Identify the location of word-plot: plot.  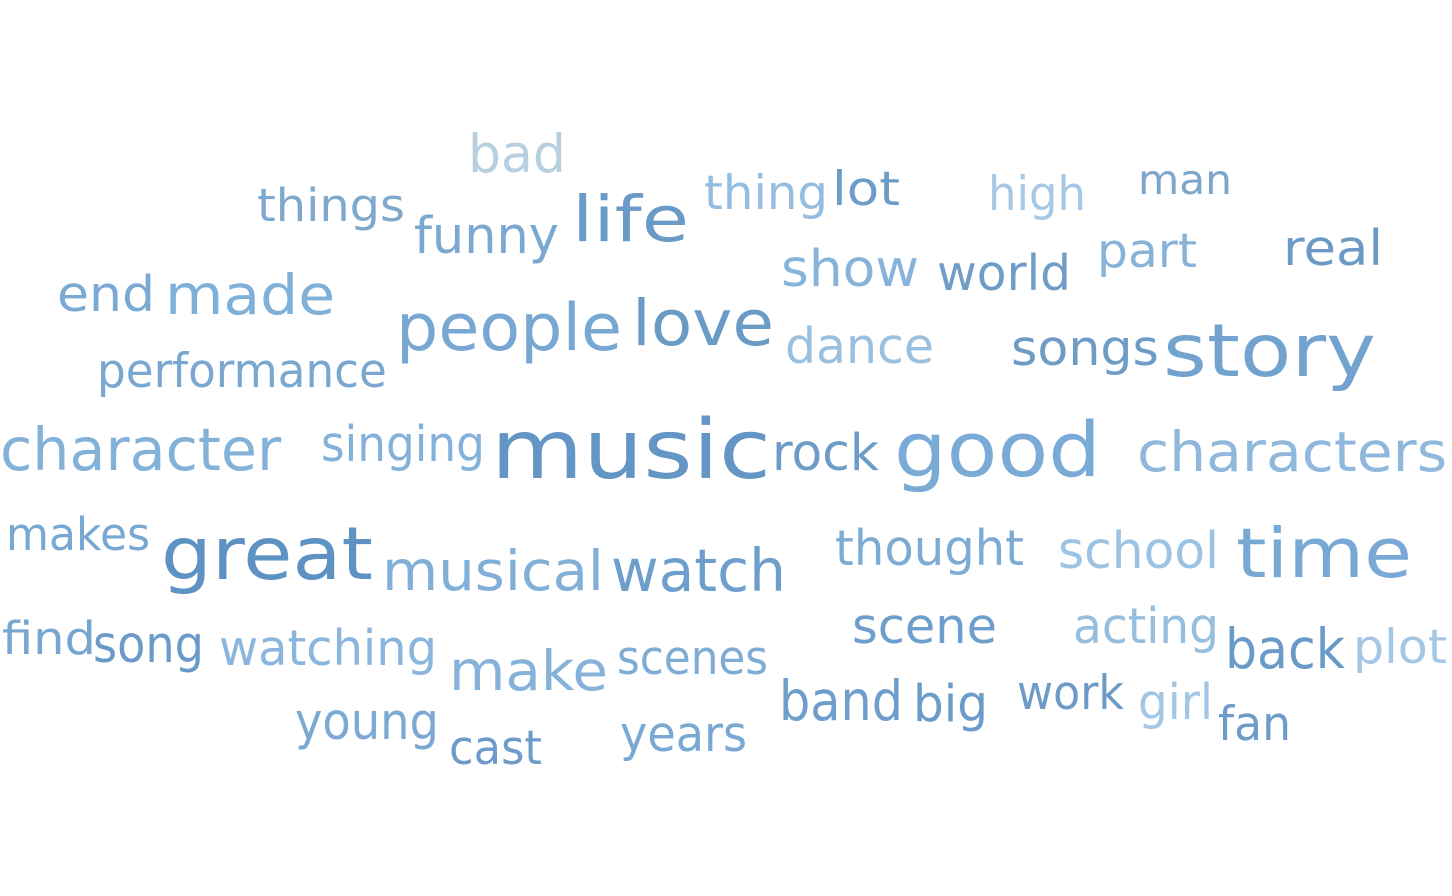
(1400, 647).